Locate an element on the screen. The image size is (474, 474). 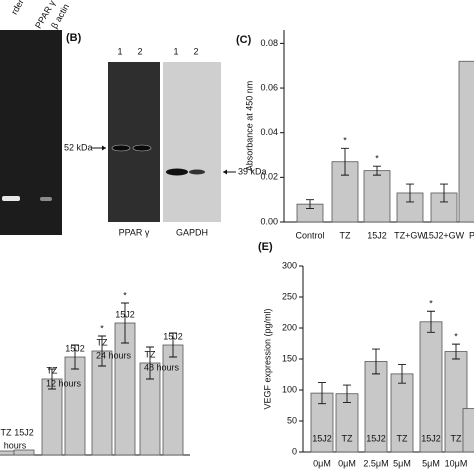
y-tick-label: 0.02 is located at coordinates (269, 177).